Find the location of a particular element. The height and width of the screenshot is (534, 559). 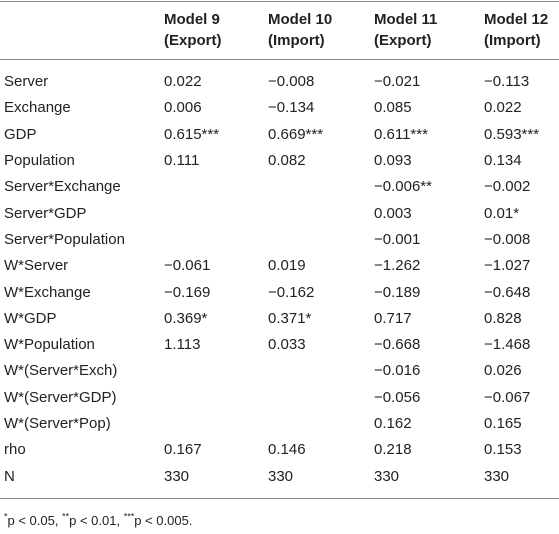

table-row: W*Population 1.113 0.033 −0.668 −1.468 is located at coordinates (279, 345).